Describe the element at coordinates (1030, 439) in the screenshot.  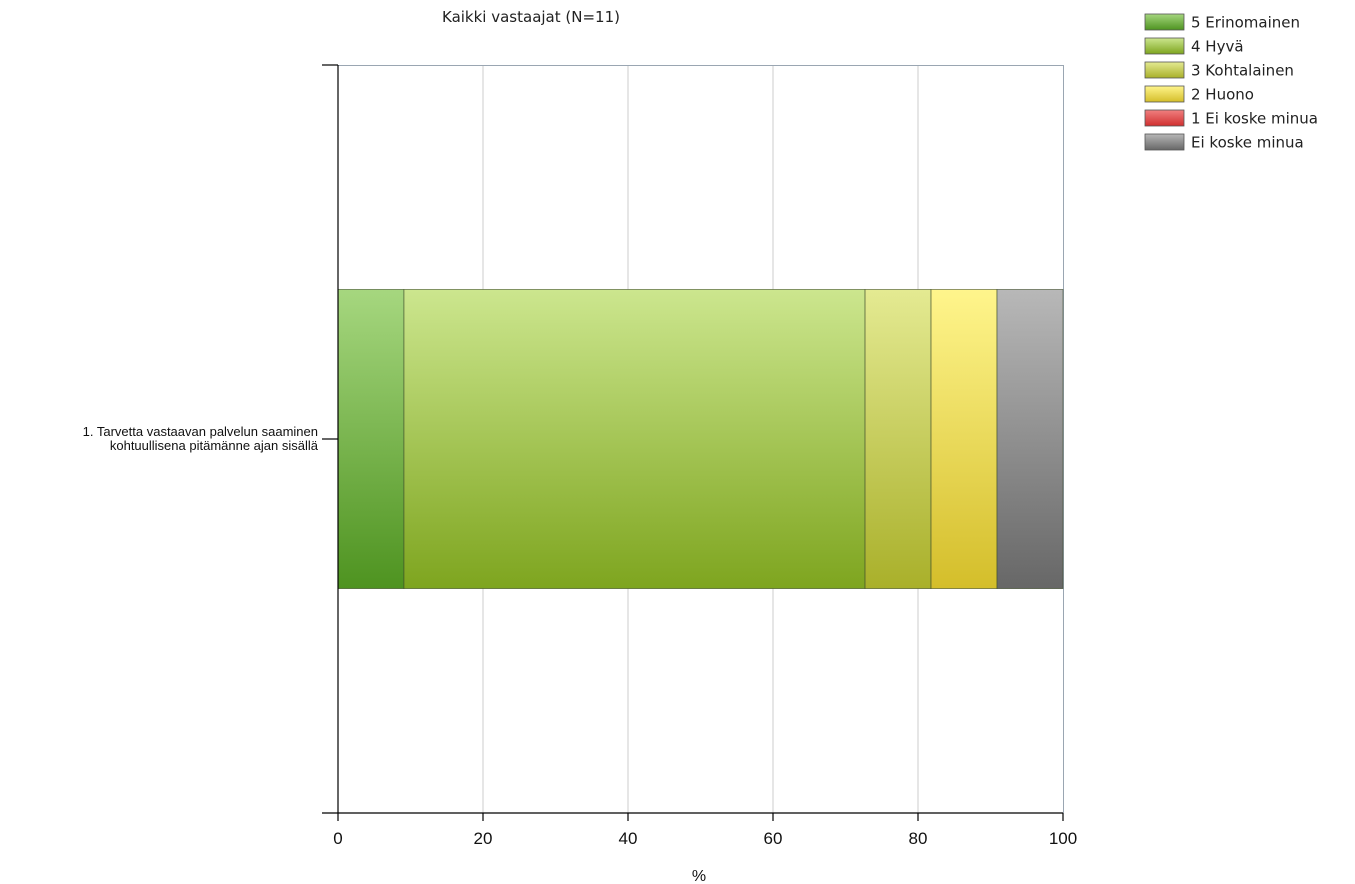
I see `bar-segment-ei-koske-minua` at that location.